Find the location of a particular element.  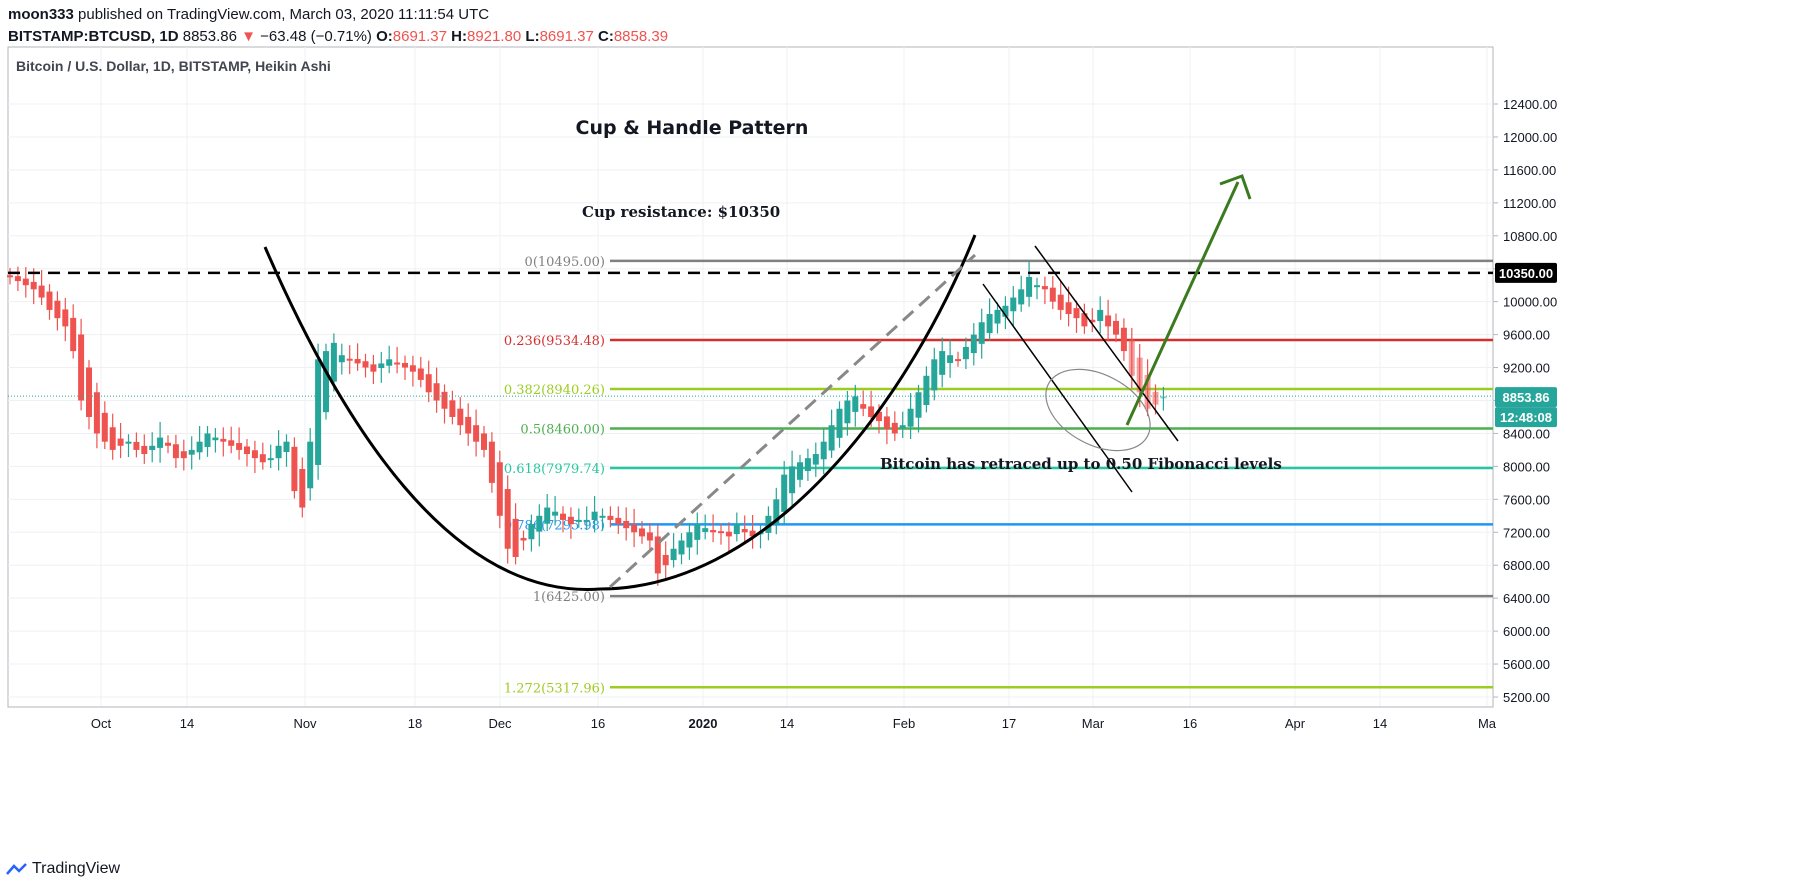

y-tick-label: 11200.00 is located at coordinates (1529, 203).